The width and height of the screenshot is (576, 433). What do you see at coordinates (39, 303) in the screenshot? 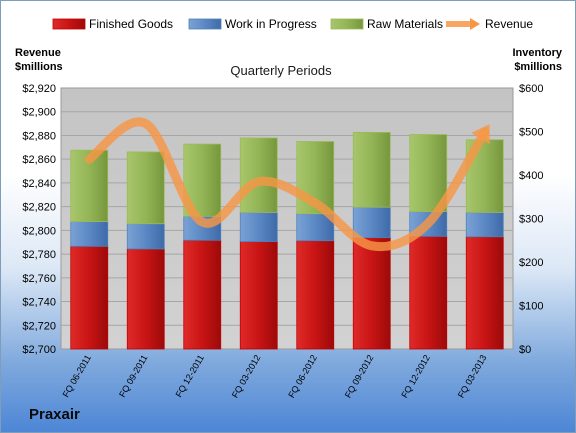
I see `left-tick-label: $2,740` at bounding box center [39, 303].